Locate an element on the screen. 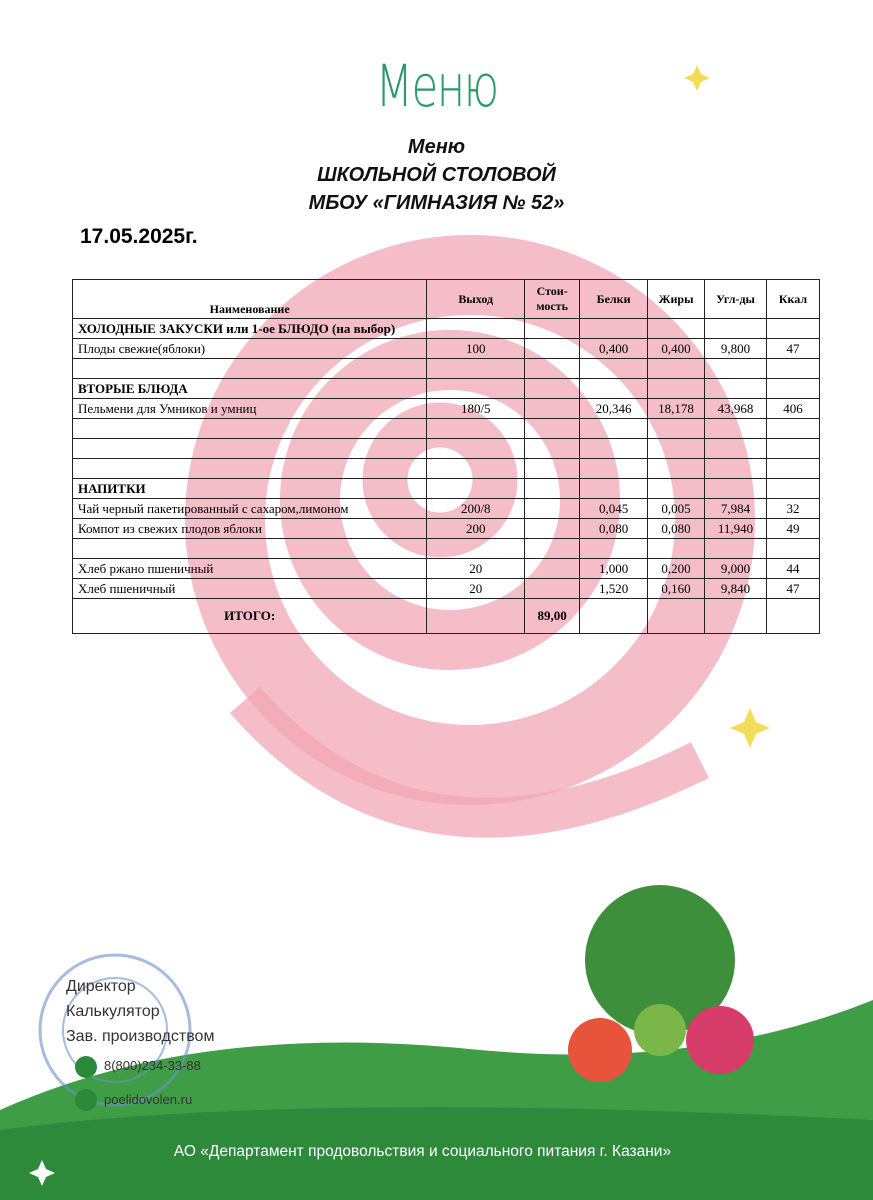  column-header: Угл-ды is located at coordinates (735, 299).